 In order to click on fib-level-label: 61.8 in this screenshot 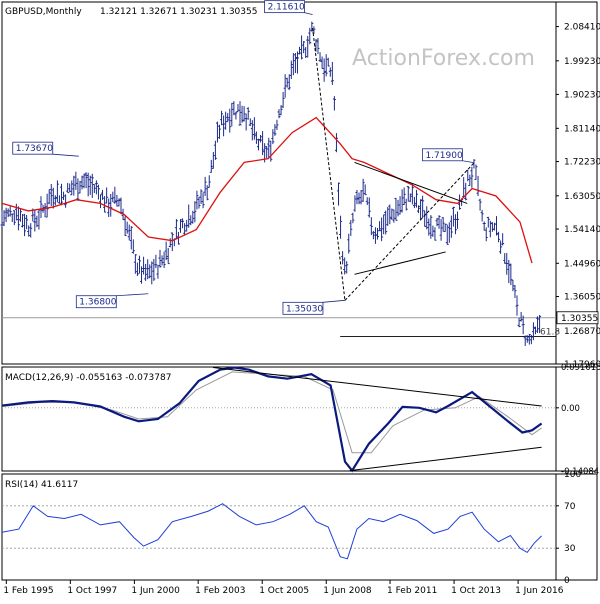, I will do `click(550, 332)`.